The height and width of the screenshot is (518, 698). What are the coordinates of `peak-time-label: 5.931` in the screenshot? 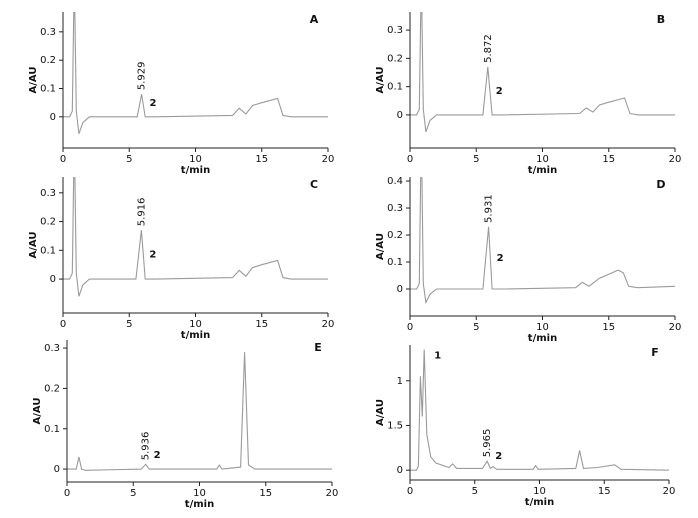 It's located at (489, 208).